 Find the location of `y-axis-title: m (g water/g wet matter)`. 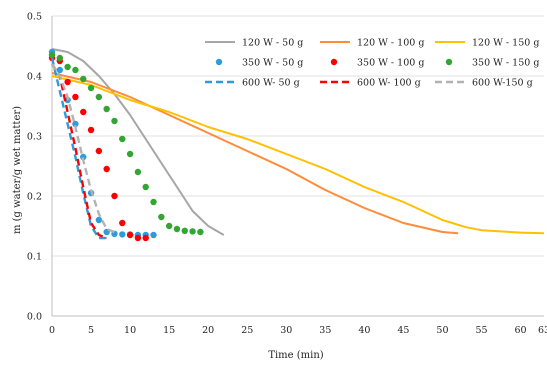

y-axis-title: m (g water/g wet matter) is located at coordinates (17, 170).